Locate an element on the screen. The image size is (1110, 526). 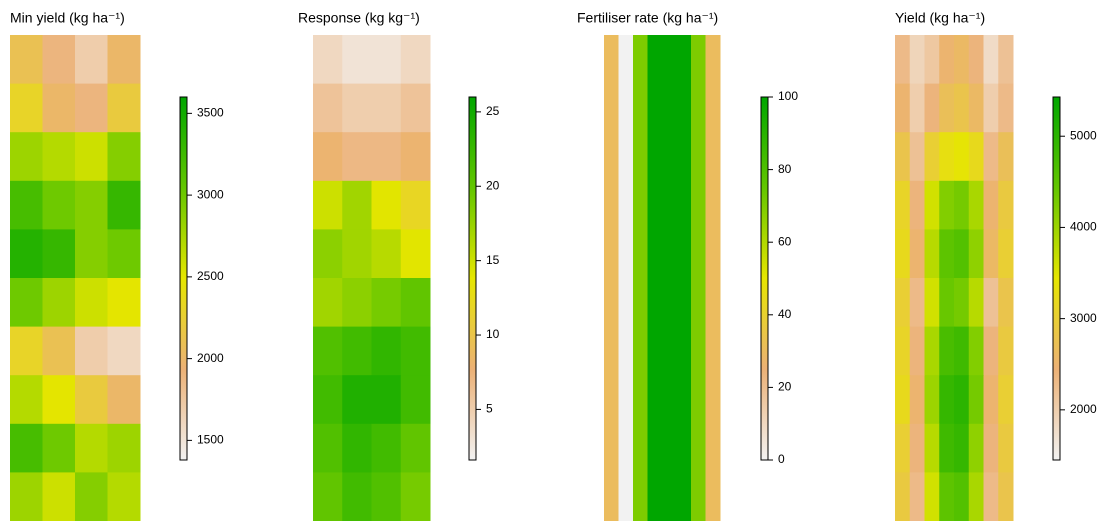
colorbar-tick-label: 3500 is located at coordinates (210, 113).